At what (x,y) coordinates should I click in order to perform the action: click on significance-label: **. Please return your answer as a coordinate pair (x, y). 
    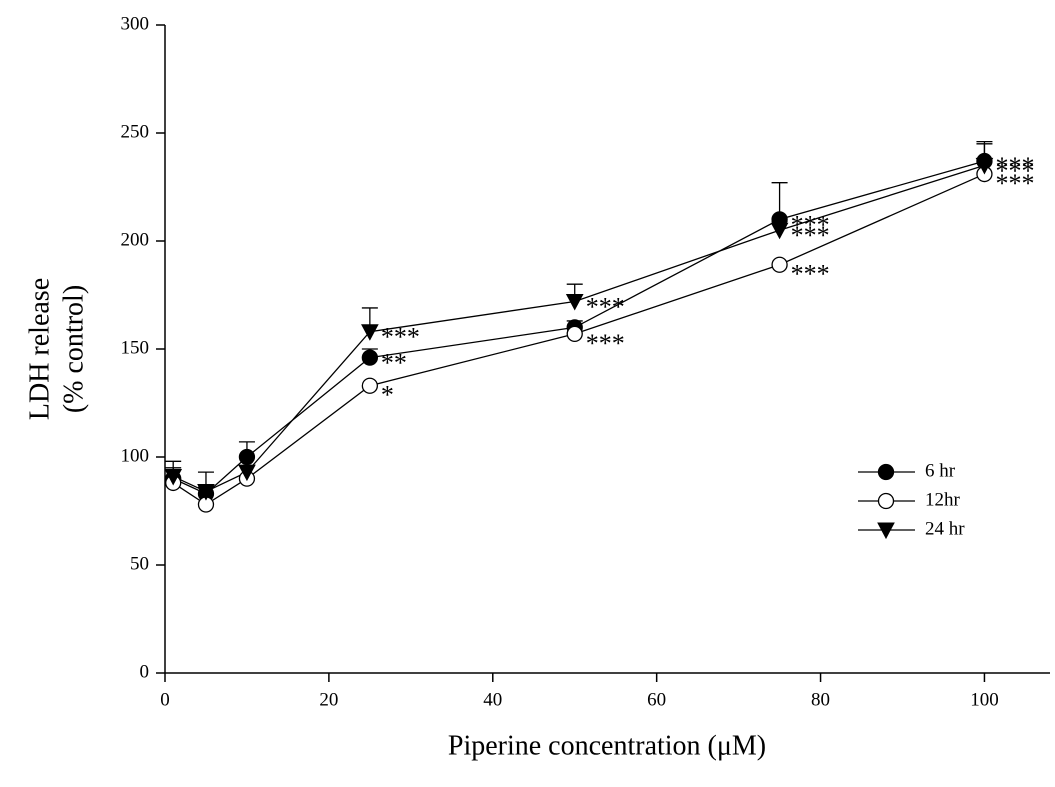
    Looking at the image, I should click on (394, 363).